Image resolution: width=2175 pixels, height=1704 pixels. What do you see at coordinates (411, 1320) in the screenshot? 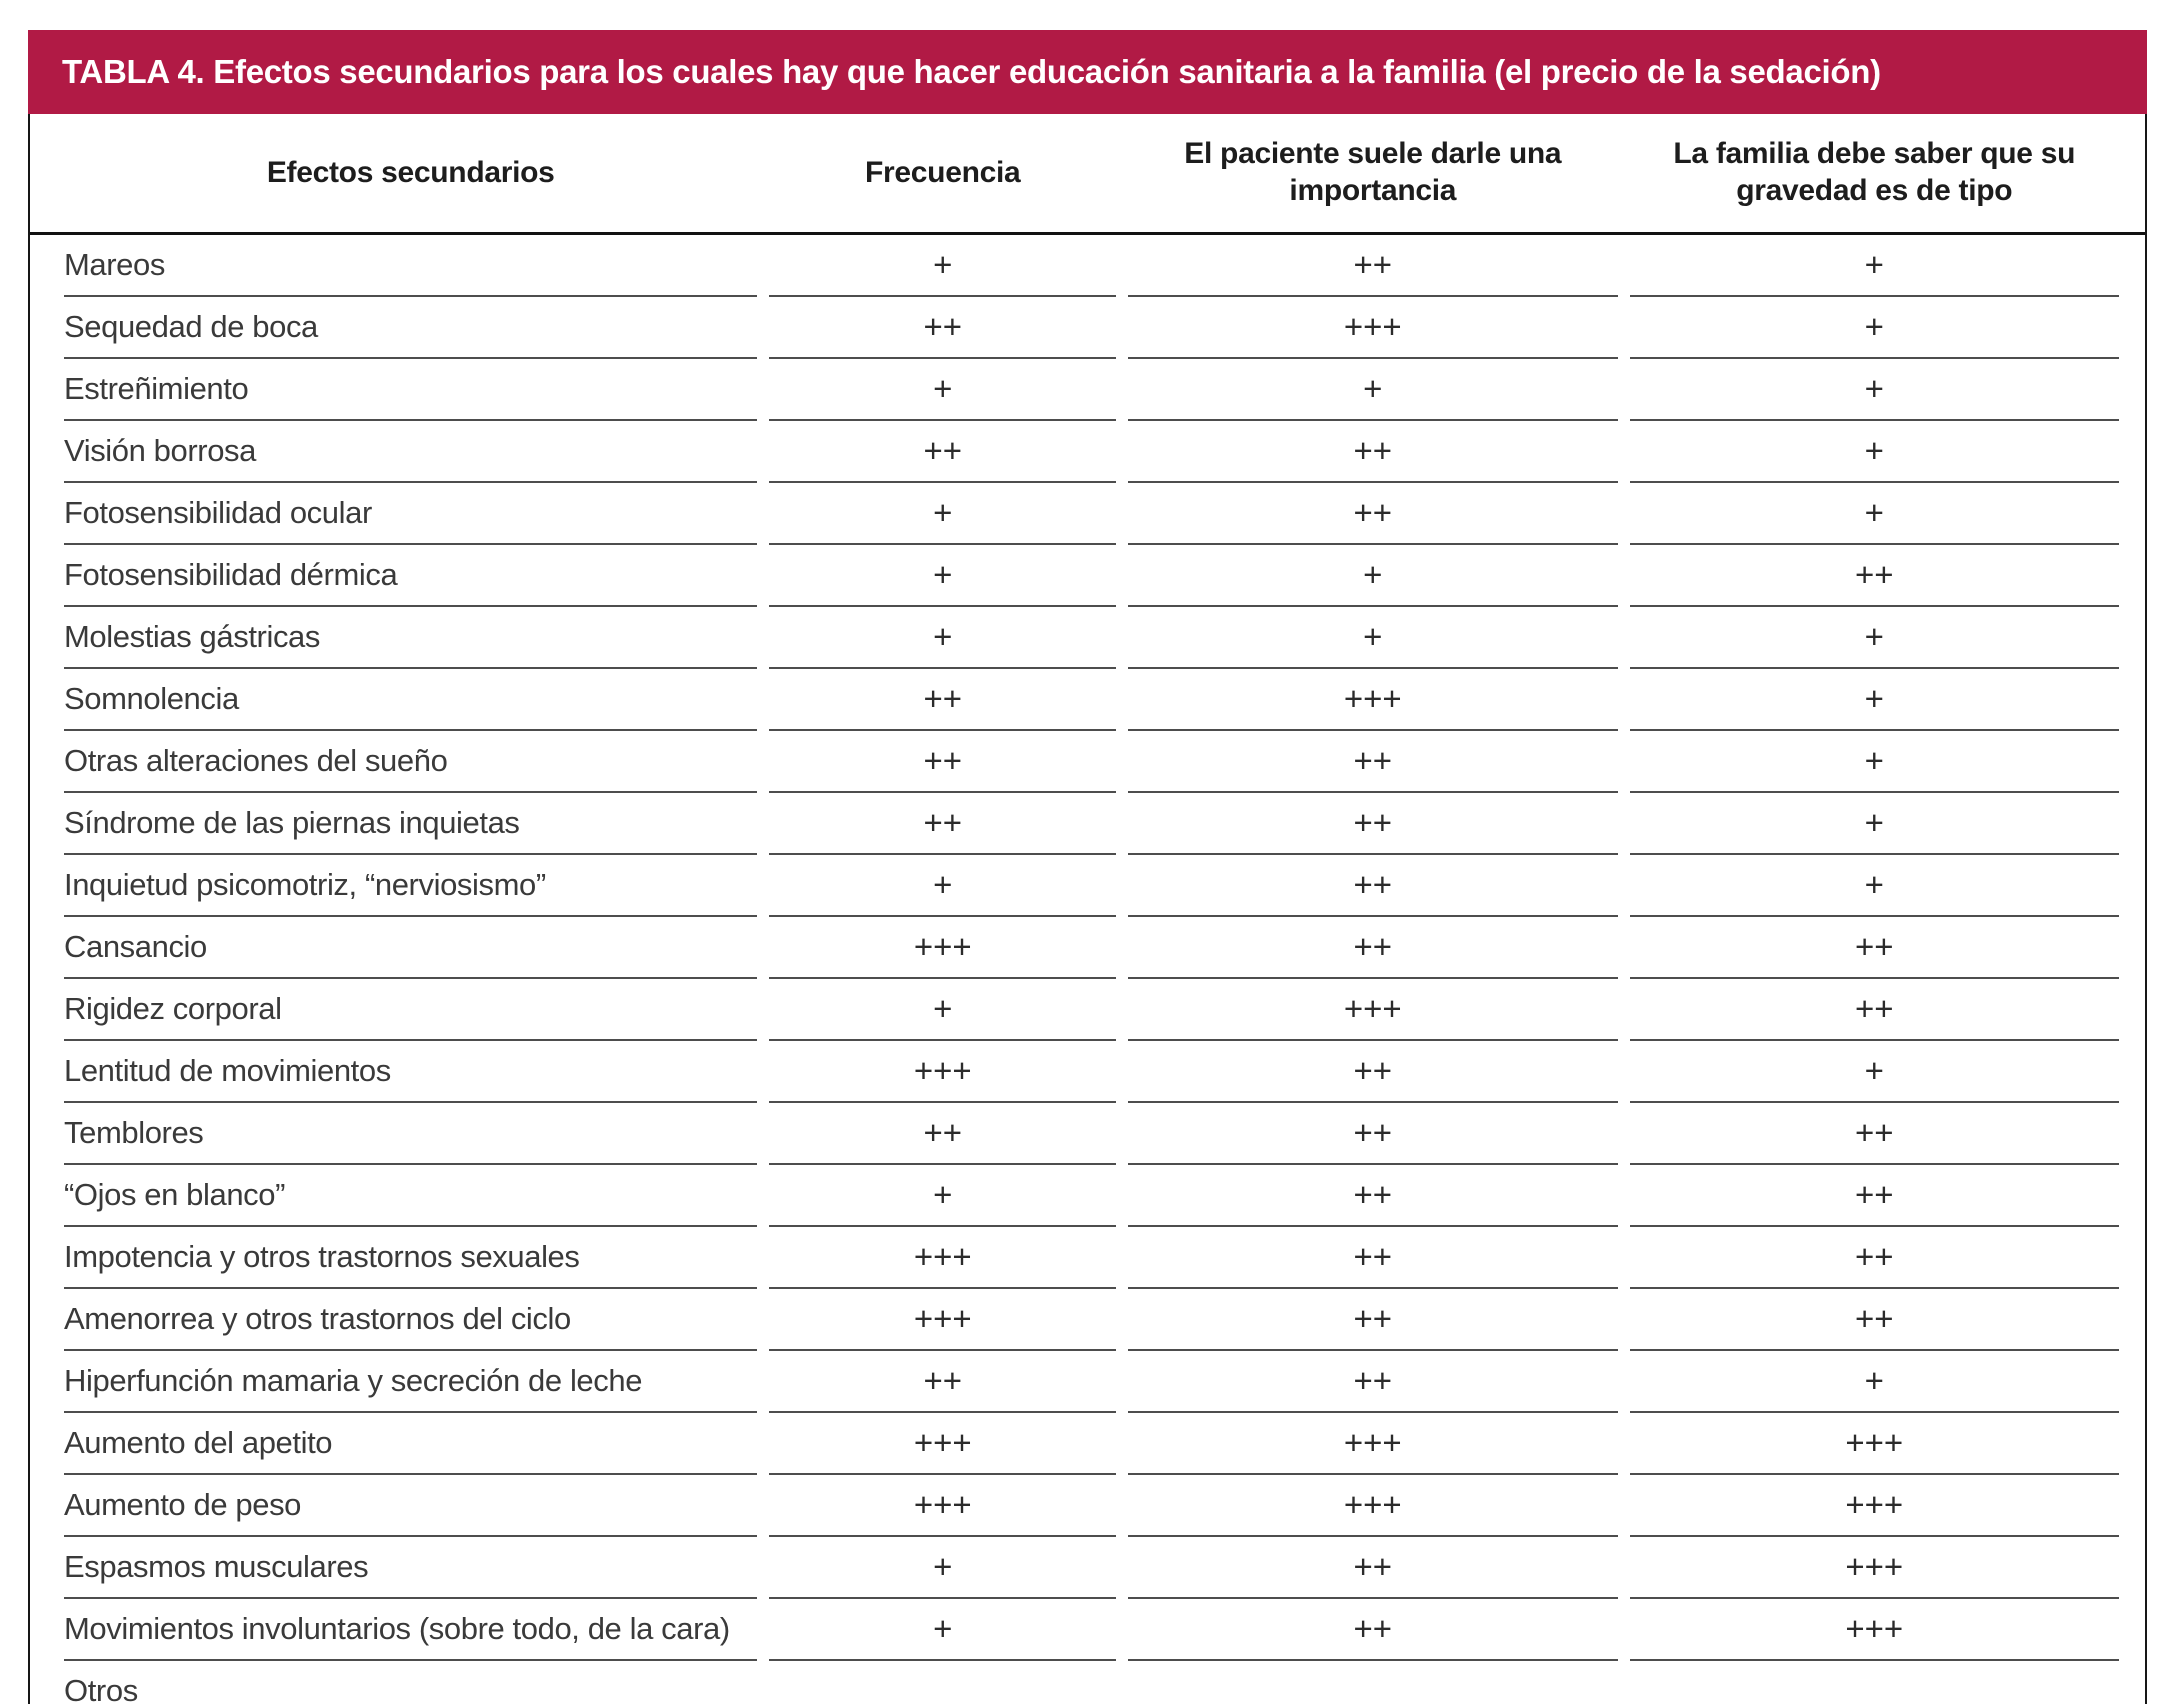
I see `row-label: Amenorrea y otros trastornos del ciclo` at bounding box center [411, 1320].